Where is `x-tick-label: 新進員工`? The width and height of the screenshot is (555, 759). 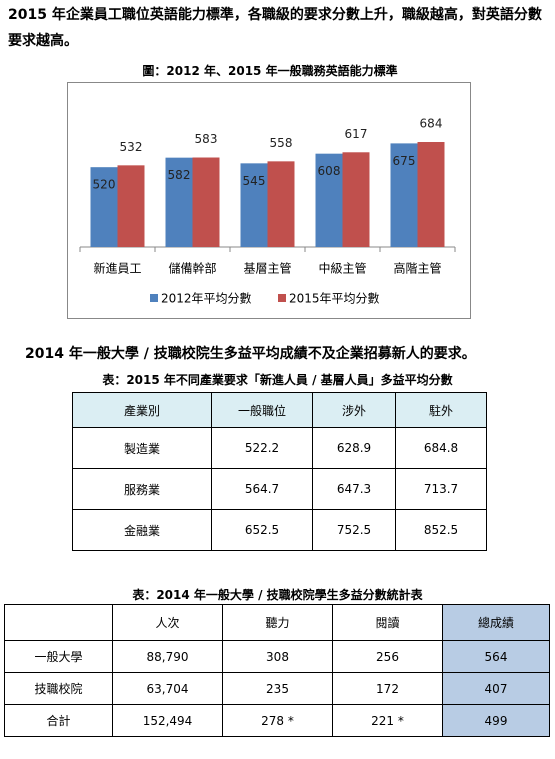 x-tick-label: 新進員工 is located at coordinates (117, 268).